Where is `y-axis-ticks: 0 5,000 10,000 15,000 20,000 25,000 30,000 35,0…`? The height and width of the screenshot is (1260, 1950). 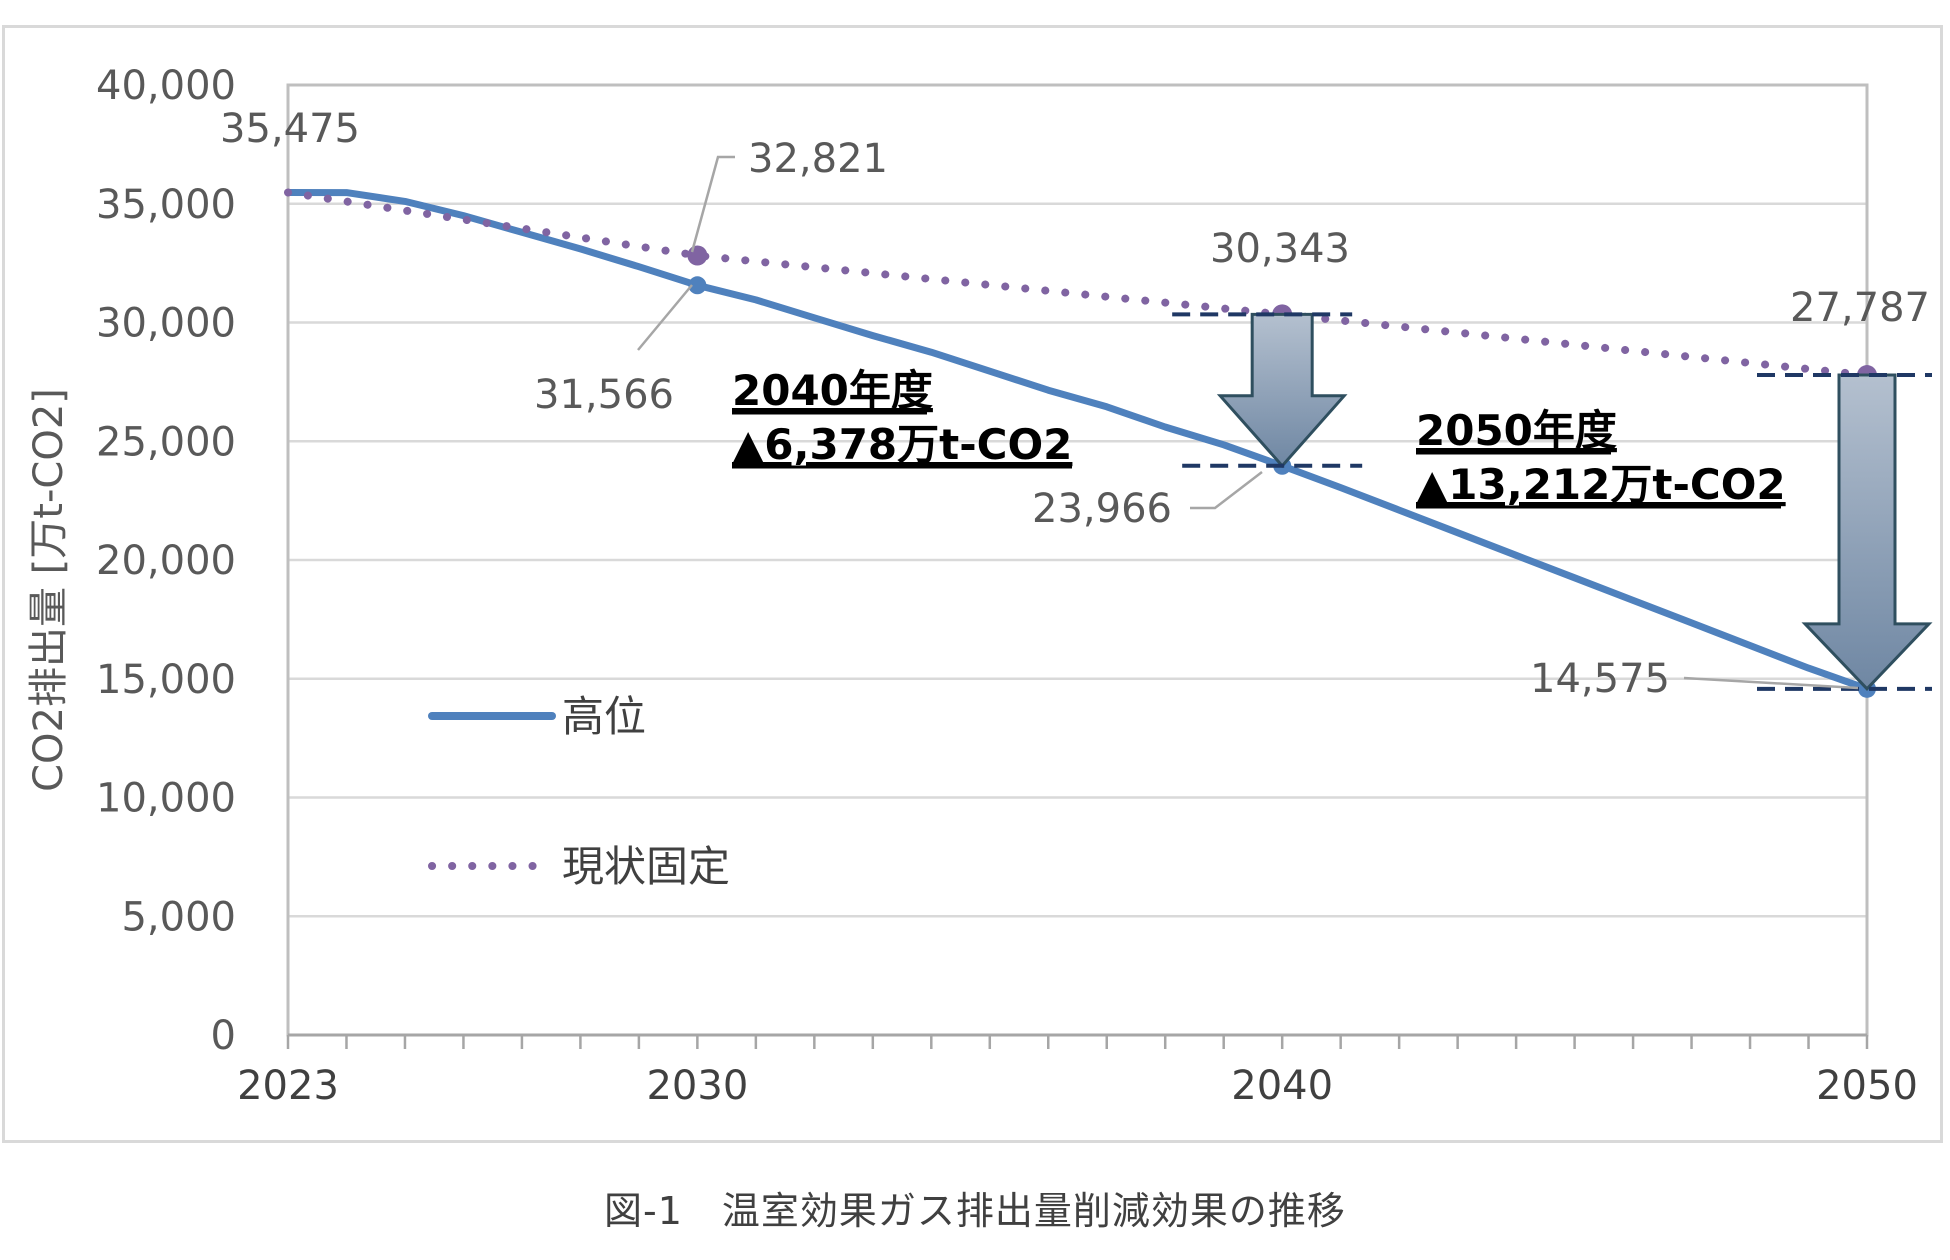
y-axis-ticks: 0 5,000 10,000 15,000 20,000 25,000 30,000 35,0… is located at coordinates (166, 561).